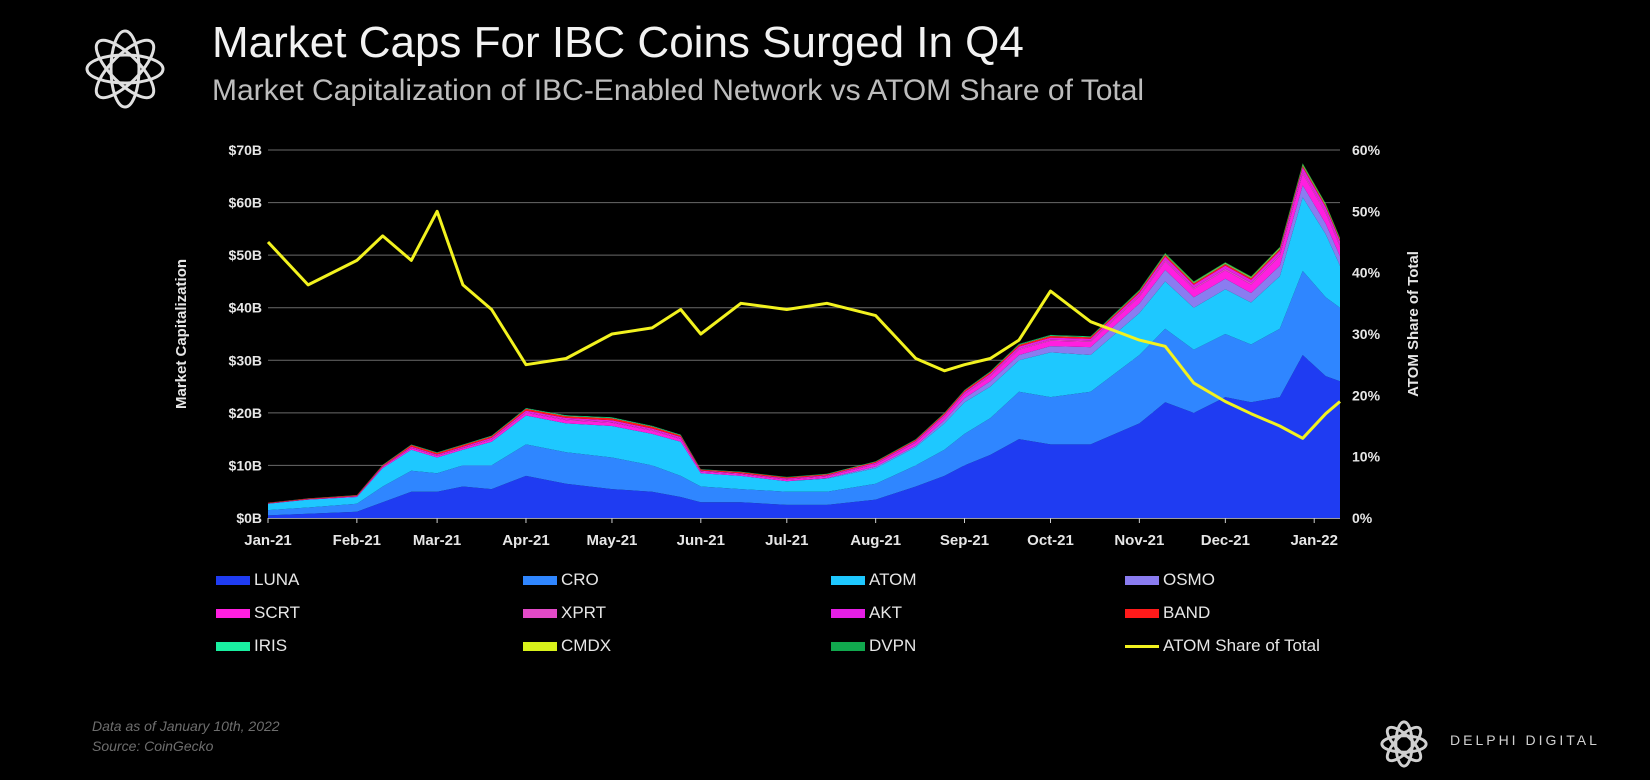 This screenshot has height=780, width=1650. I want to click on chart-title: Market Caps For IBC Coins Surged In Q4, so click(618, 42).